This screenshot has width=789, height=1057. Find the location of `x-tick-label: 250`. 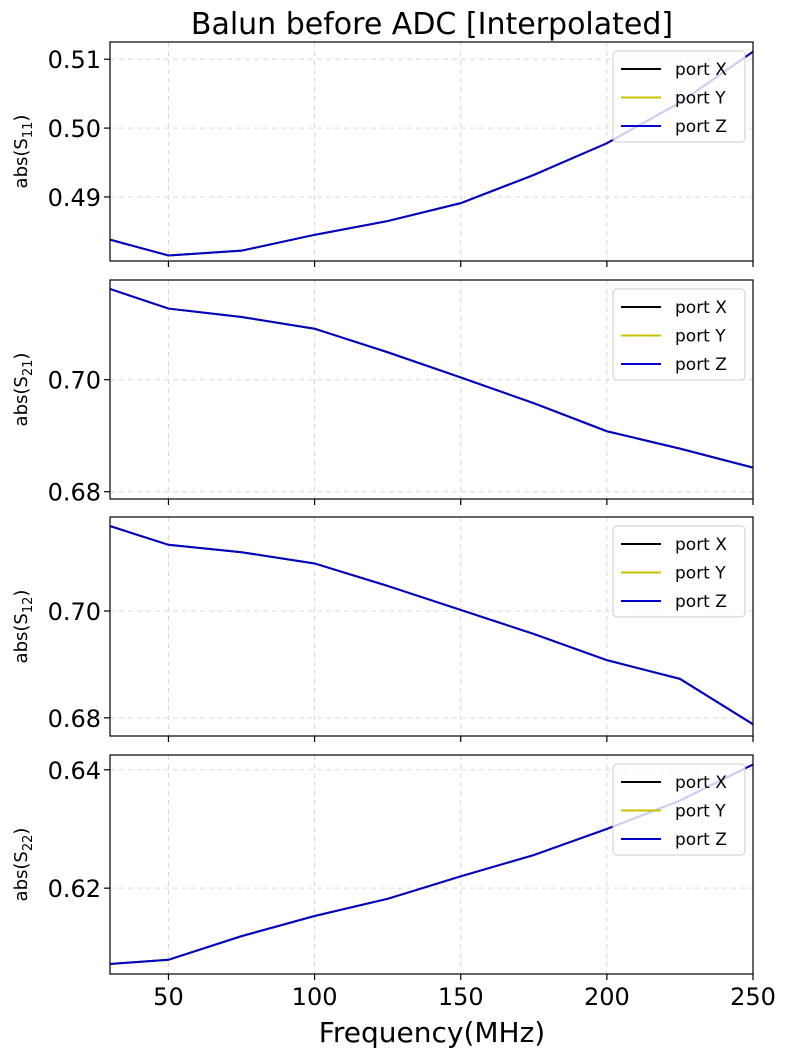

x-tick-label: 250 is located at coordinates (753, 997).